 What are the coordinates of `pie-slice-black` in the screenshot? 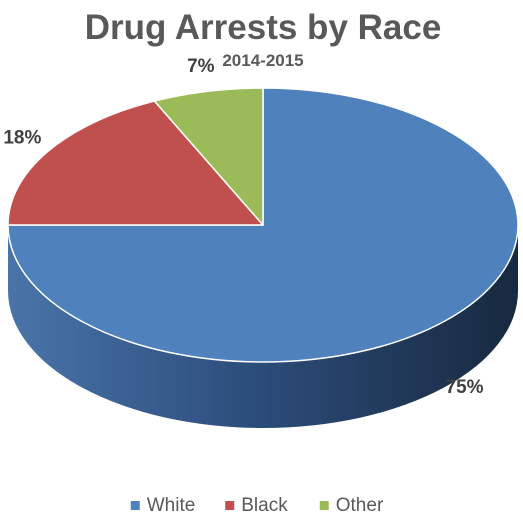 It's located at (135, 163).